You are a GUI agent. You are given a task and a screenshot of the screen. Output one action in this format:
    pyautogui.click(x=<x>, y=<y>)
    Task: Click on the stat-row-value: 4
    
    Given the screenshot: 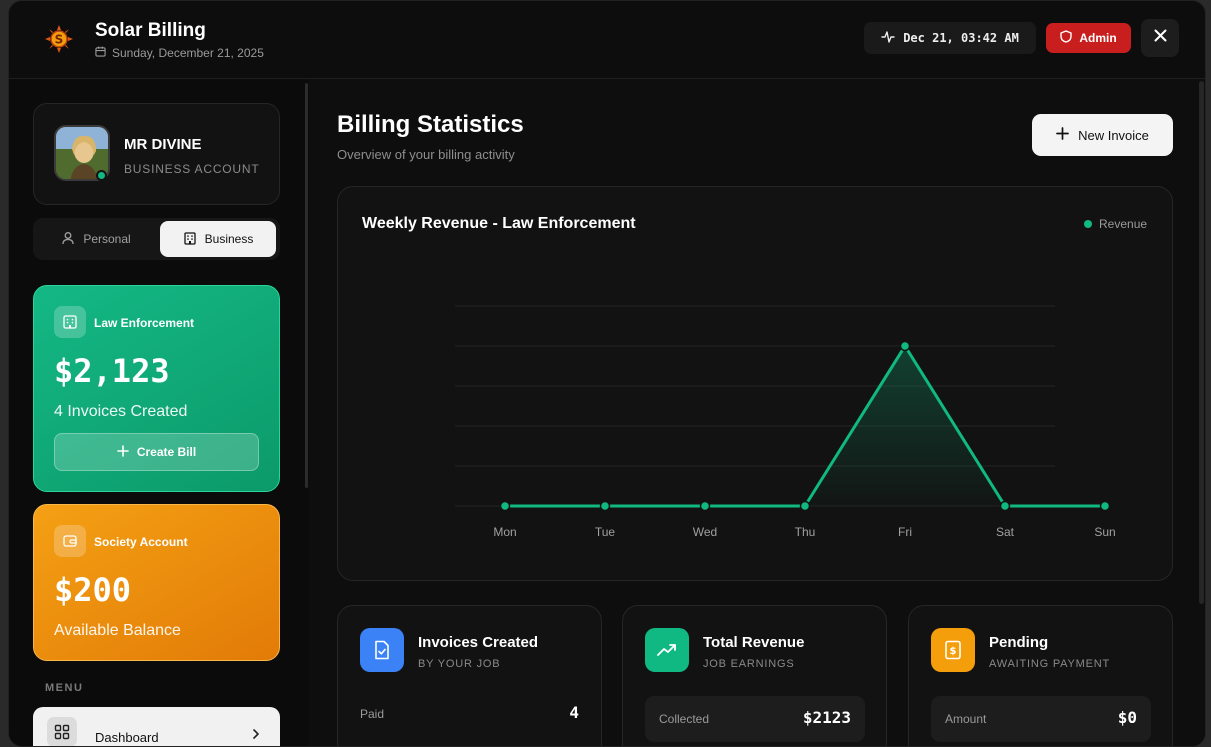 What is the action you would take?
    pyautogui.click(x=574, y=712)
    